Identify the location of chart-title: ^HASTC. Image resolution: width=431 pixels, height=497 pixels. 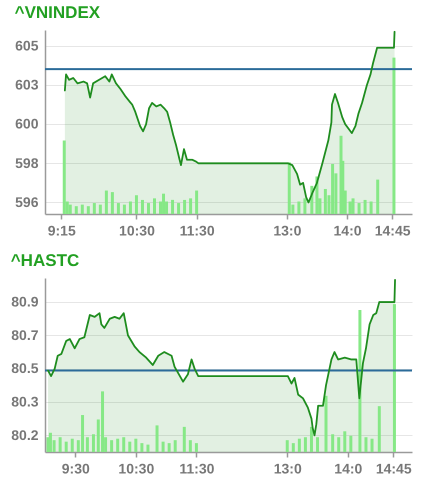
(45, 260).